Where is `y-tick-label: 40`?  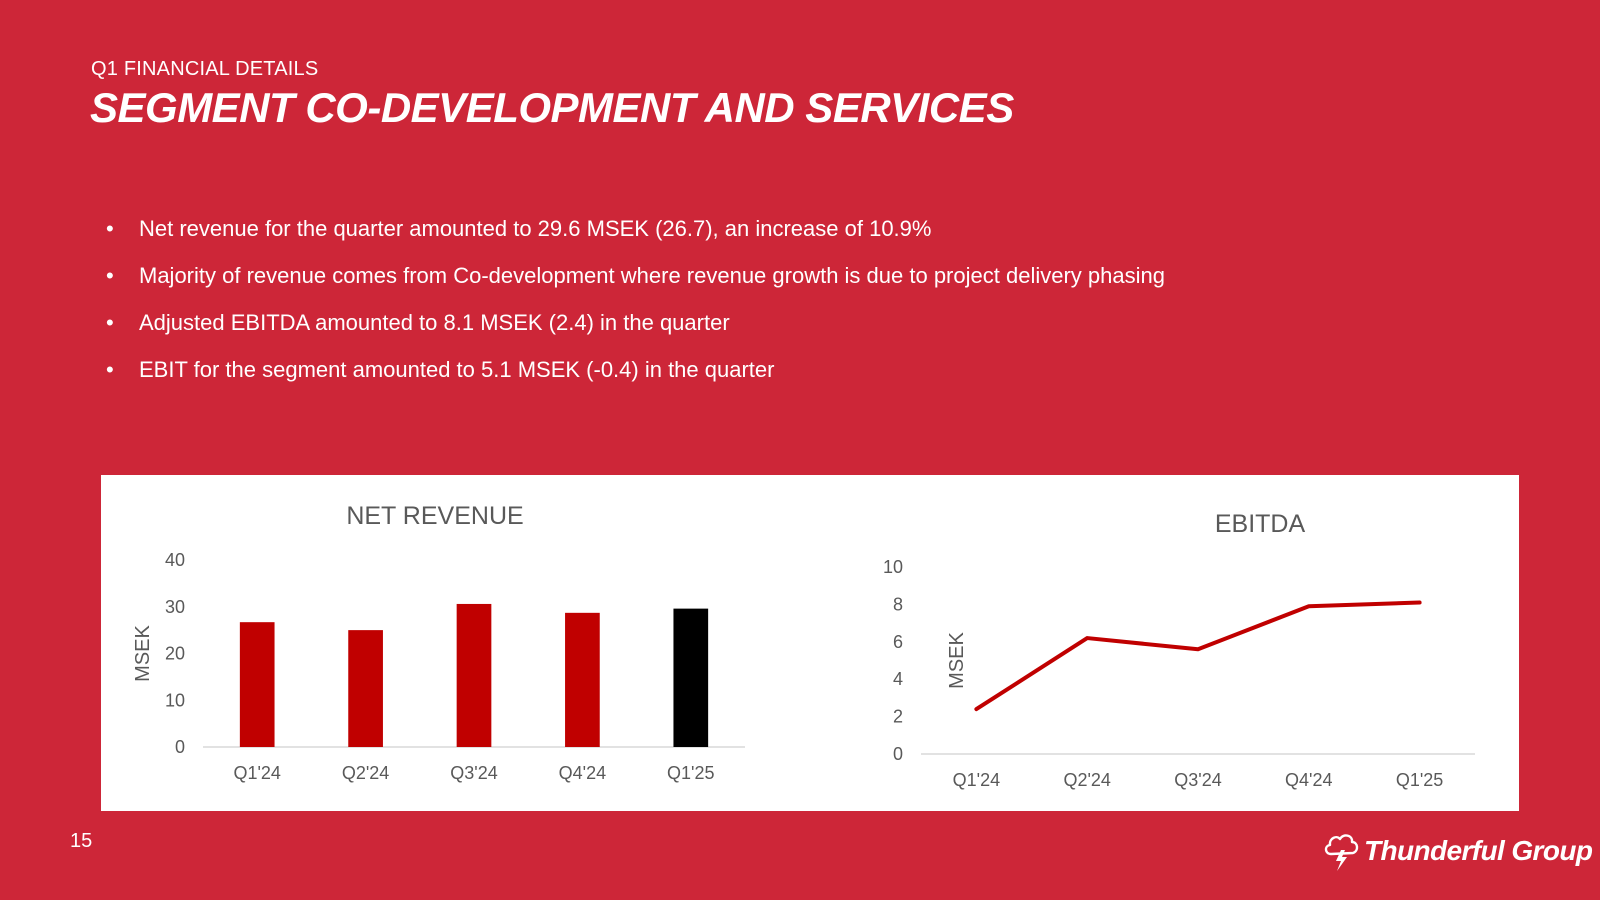 y-tick-label: 40 is located at coordinates (175, 560).